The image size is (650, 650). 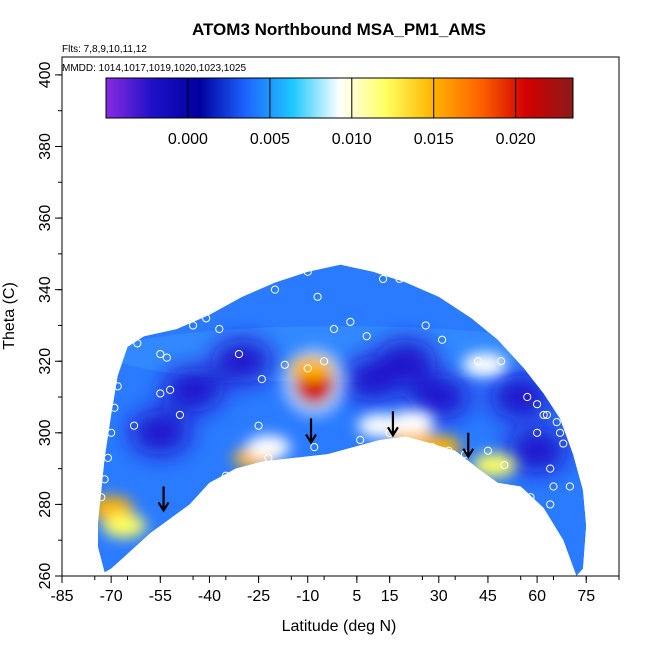 What do you see at coordinates (104, 49) in the screenshot?
I see `flights-note: Flts: 7,8,9,10,11,12` at bounding box center [104, 49].